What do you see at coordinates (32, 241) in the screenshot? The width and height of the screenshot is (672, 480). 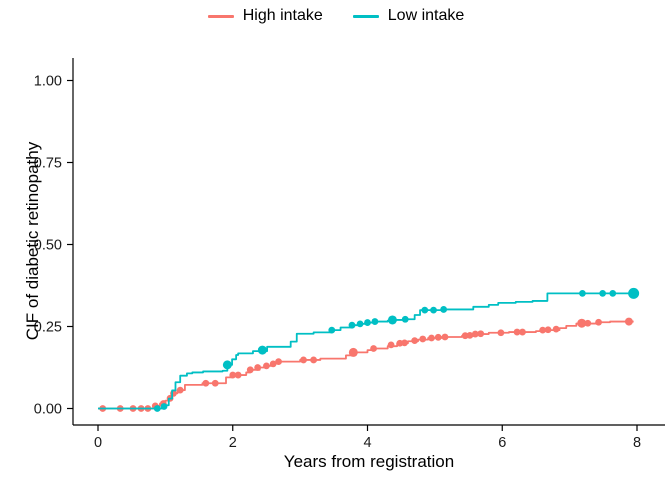 I see `y-axis-title: CIF of diabetic retinopathy` at bounding box center [32, 241].